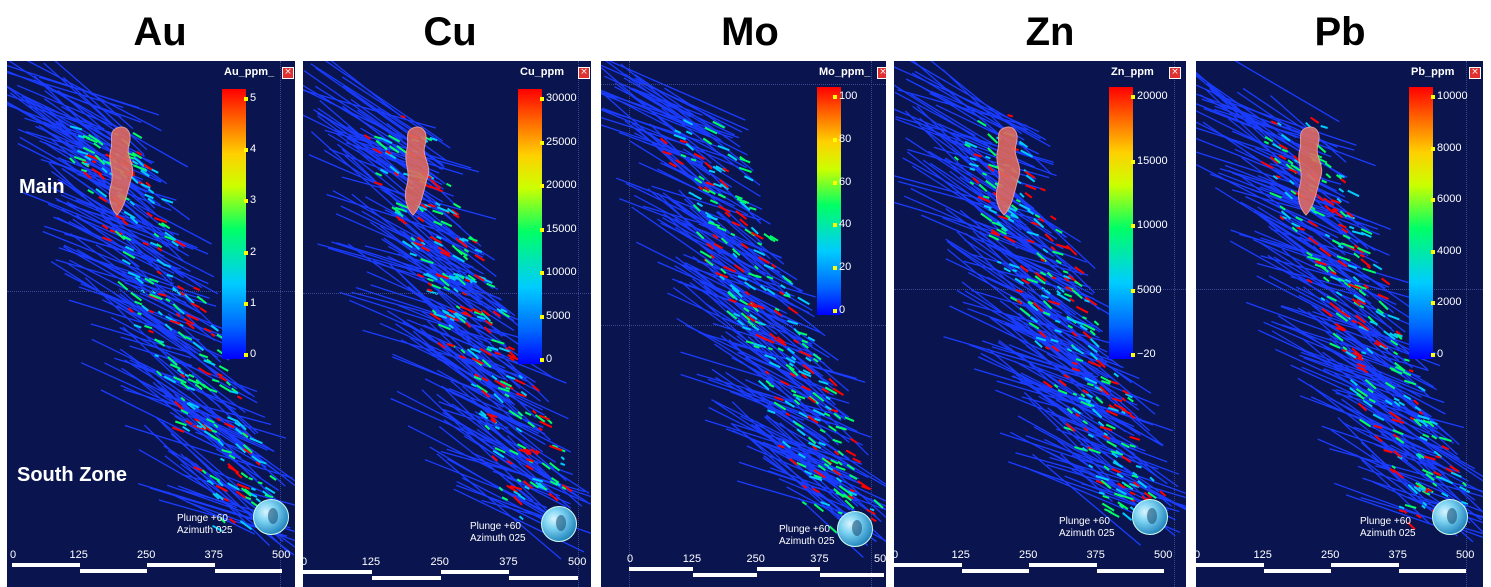 Image resolution: width=1491 pixels, height=587 pixels. What do you see at coordinates (1449, 302) in the screenshot?
I see `legend-tick-label: 2000` at bounding box center [1449, 302].